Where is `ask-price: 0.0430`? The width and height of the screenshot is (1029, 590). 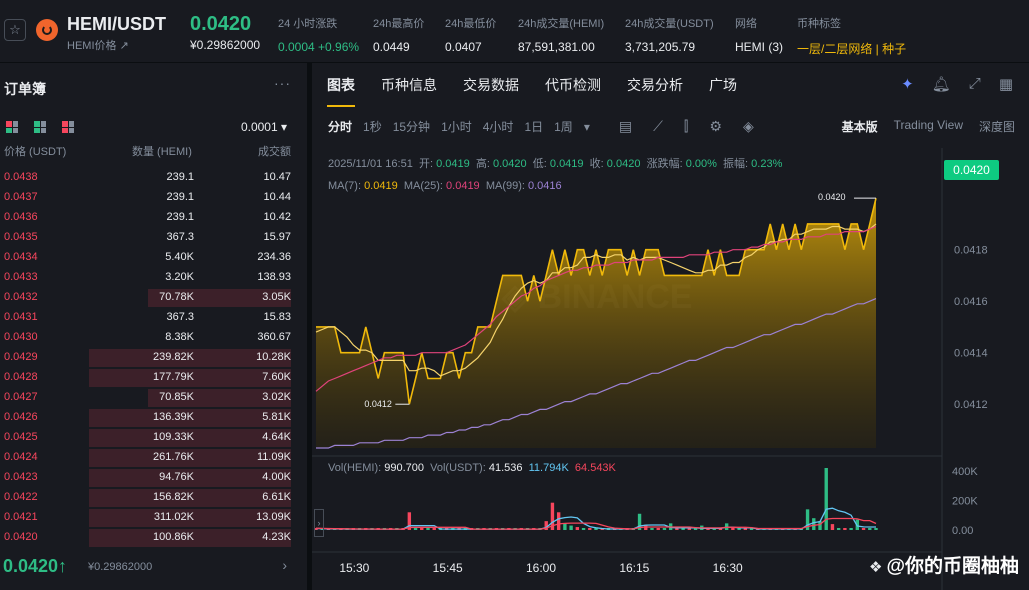 ask-price: 0.0430 is located at coordinates (21, 337).